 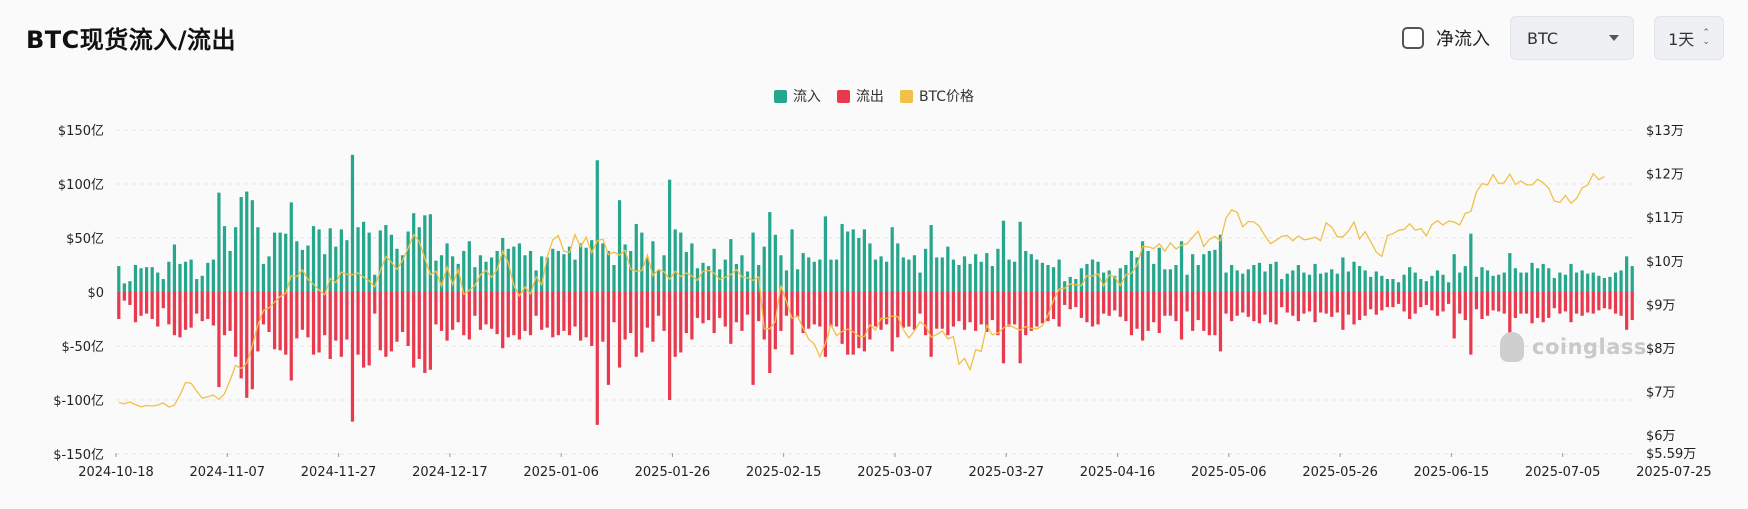 I want to click on interval-select: 1天 ⌃ ⌄, so click(x=1689, y=38).